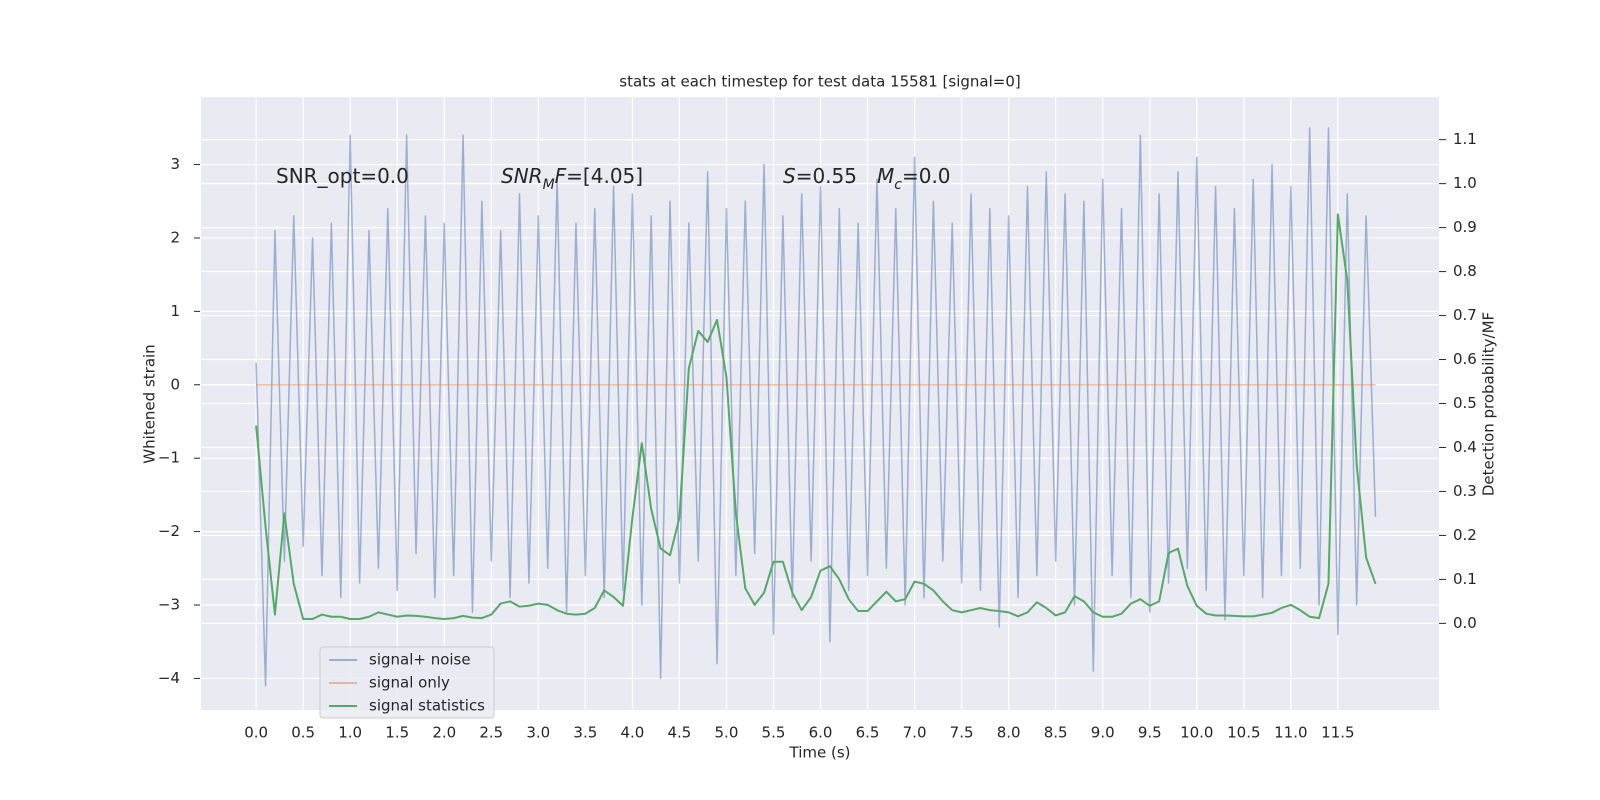 The width and height of the screenshot is (1600, 800). I want to click on y-tick-label: 2, so click(175, 237).